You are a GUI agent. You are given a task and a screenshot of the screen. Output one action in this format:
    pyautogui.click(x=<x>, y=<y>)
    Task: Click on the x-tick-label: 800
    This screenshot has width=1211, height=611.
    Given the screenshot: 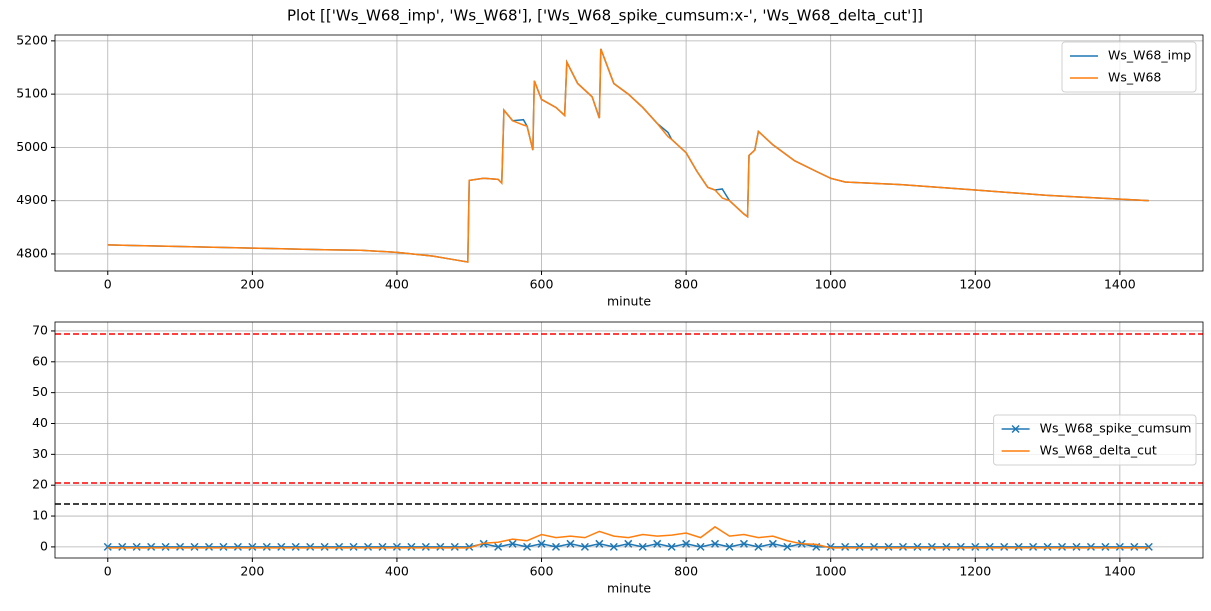 What is the action you would take?
    pyautogui.click(x=686, y=284)
    